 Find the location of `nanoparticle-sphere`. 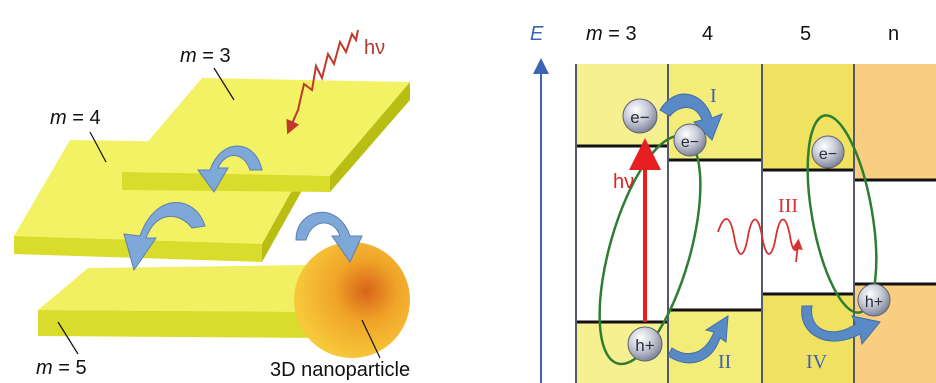

nanoparticle-sphere is located at coordinates (352, 300).